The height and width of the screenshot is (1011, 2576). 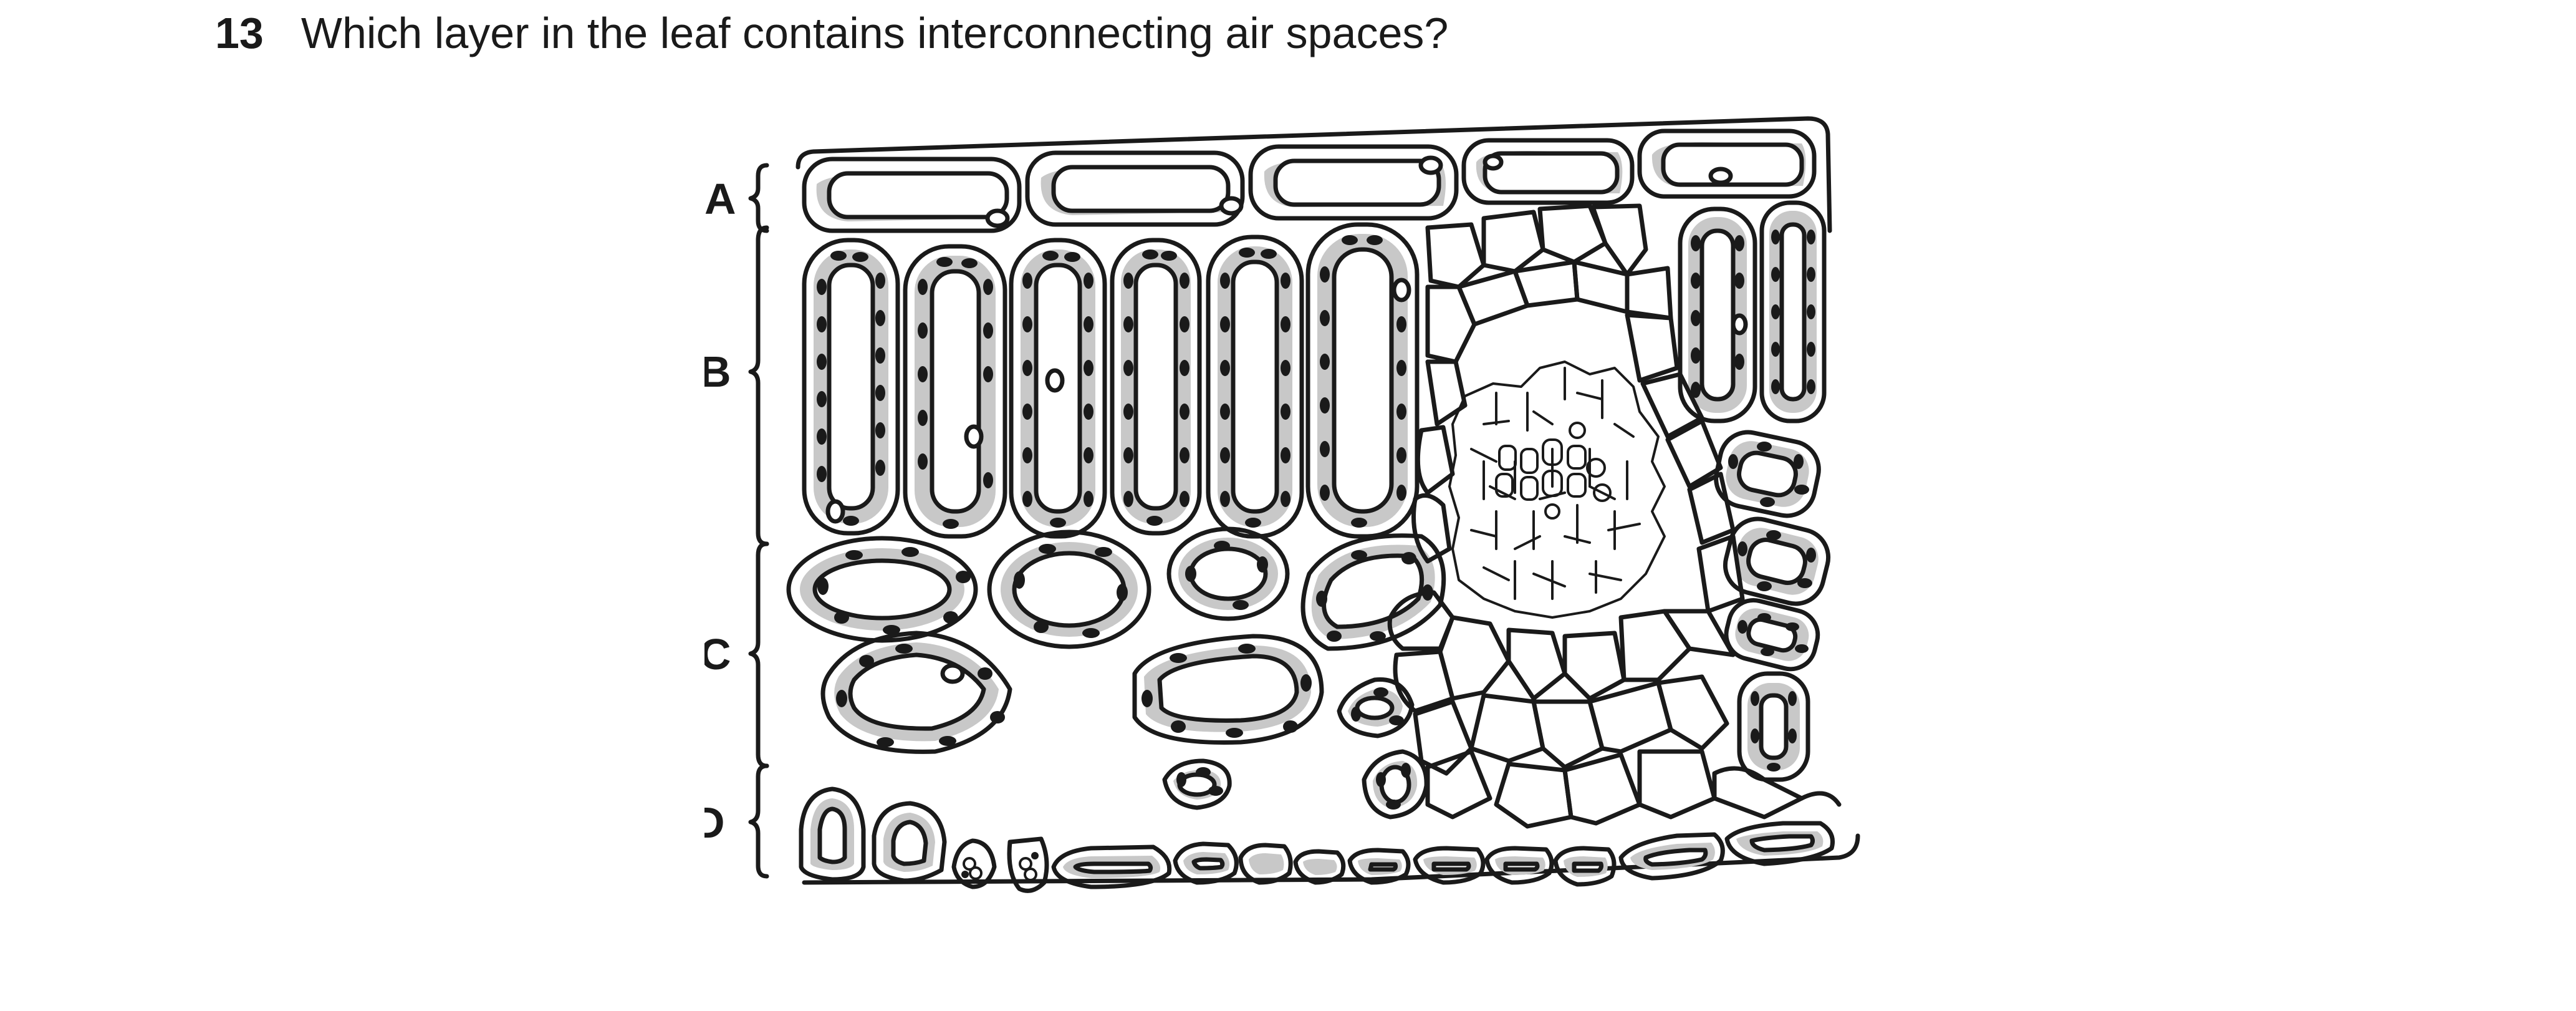 What do you see at coordinates (714, 822) in the screenshot?
I see `layer-label-d: D` at bounding box center [714, 822].